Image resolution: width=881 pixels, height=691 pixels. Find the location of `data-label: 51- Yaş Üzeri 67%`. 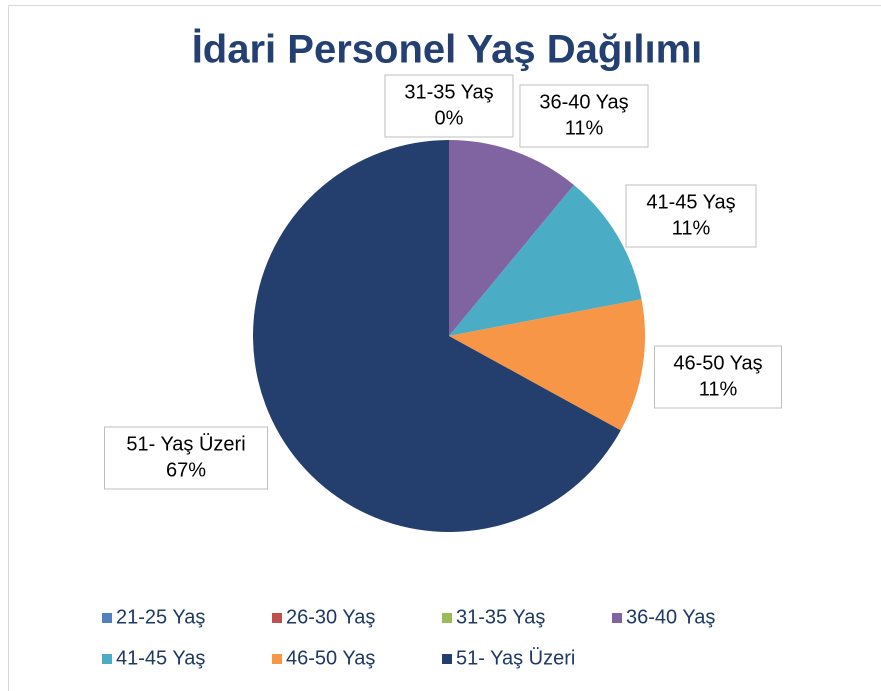

data-label: 51- Yaş Üzeri 67% is located at coordinates (186, 458).